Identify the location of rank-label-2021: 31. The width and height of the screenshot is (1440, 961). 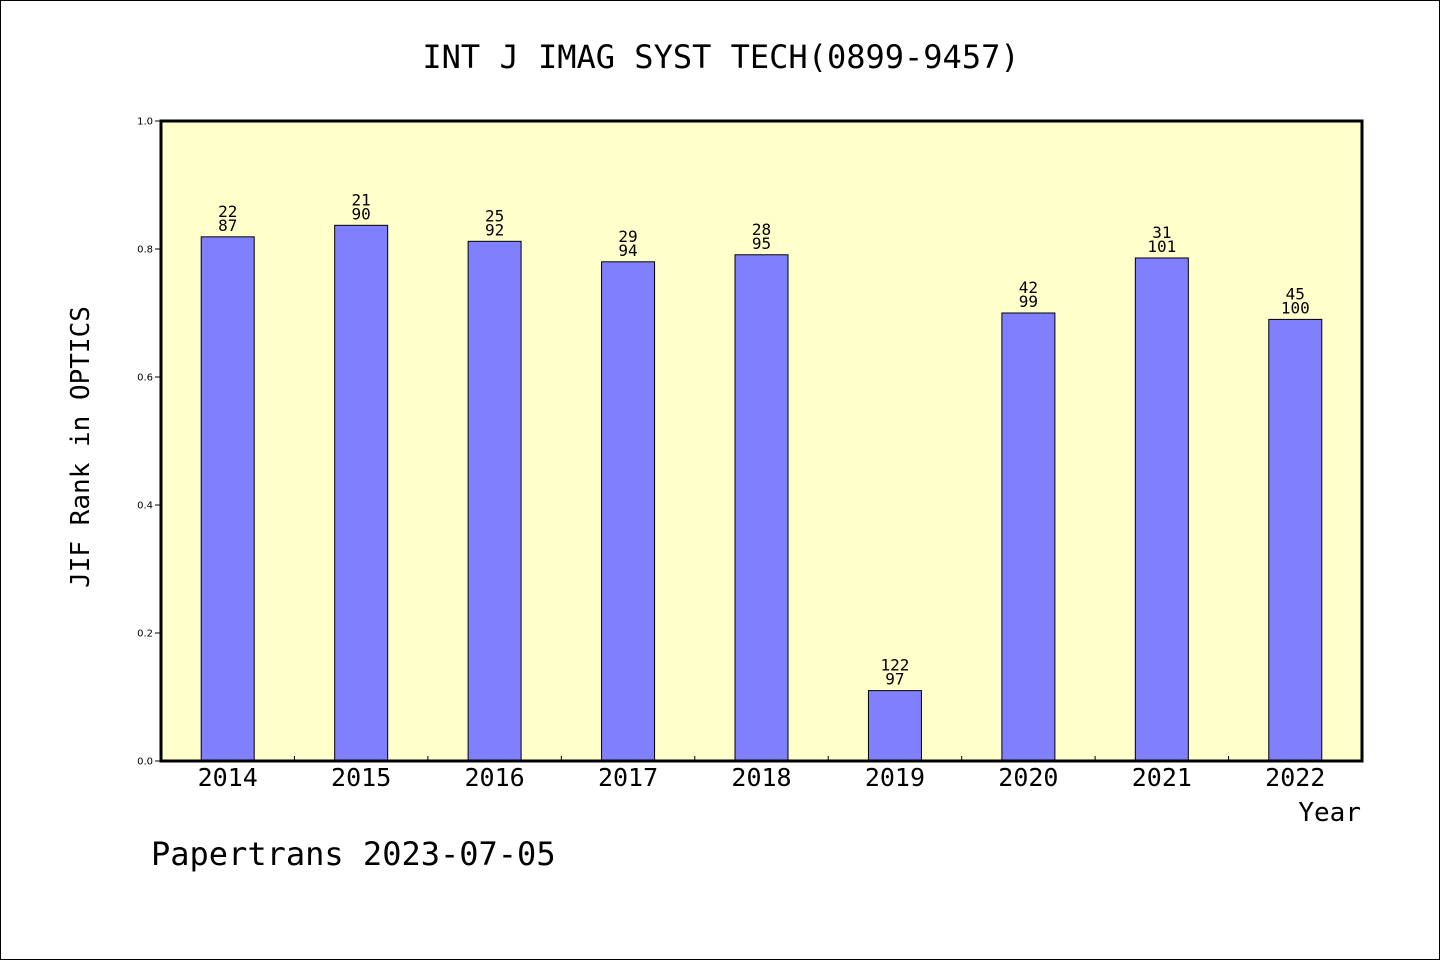
(1161, 232).